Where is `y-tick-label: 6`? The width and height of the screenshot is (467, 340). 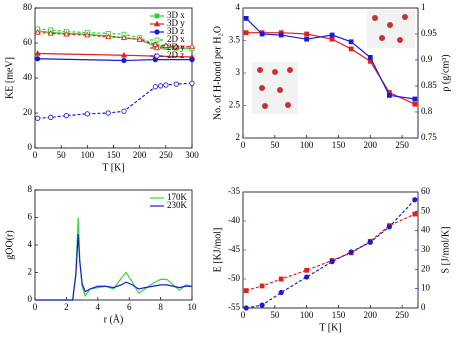
y-tick-label: 6 is located at coordinates (30, 217).